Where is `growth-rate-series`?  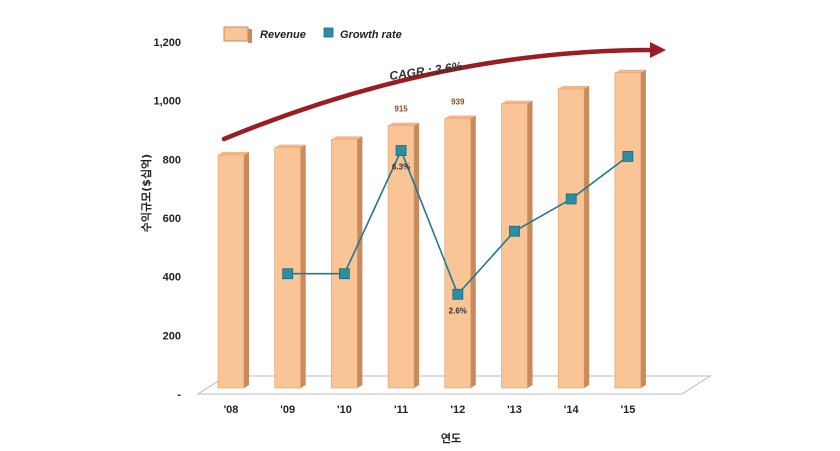 growth-rate-series is located at coordinates (458, 222).